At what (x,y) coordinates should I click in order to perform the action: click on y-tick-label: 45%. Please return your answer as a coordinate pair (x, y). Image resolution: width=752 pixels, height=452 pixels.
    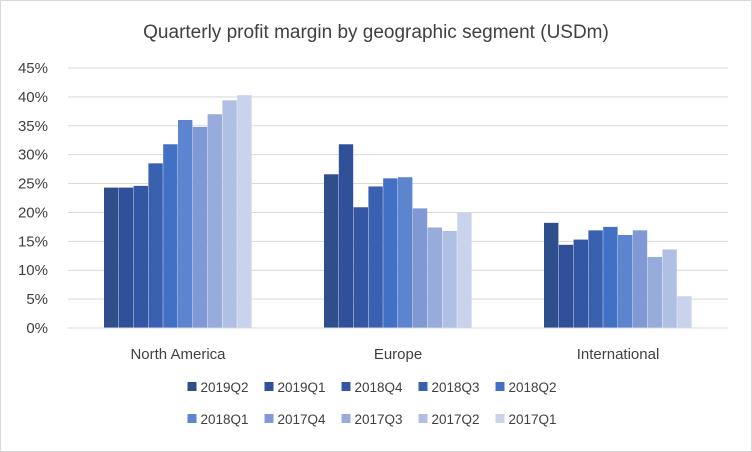
    Looking at the image, I should click on (33, 68).